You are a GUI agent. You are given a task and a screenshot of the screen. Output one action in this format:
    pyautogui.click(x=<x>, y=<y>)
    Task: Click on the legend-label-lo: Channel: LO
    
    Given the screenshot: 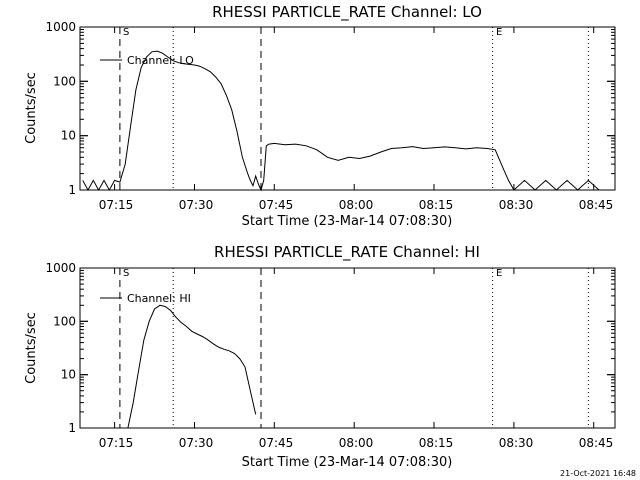 What is the action you would take?
    pyautogui.click(x=160, y=60)
    